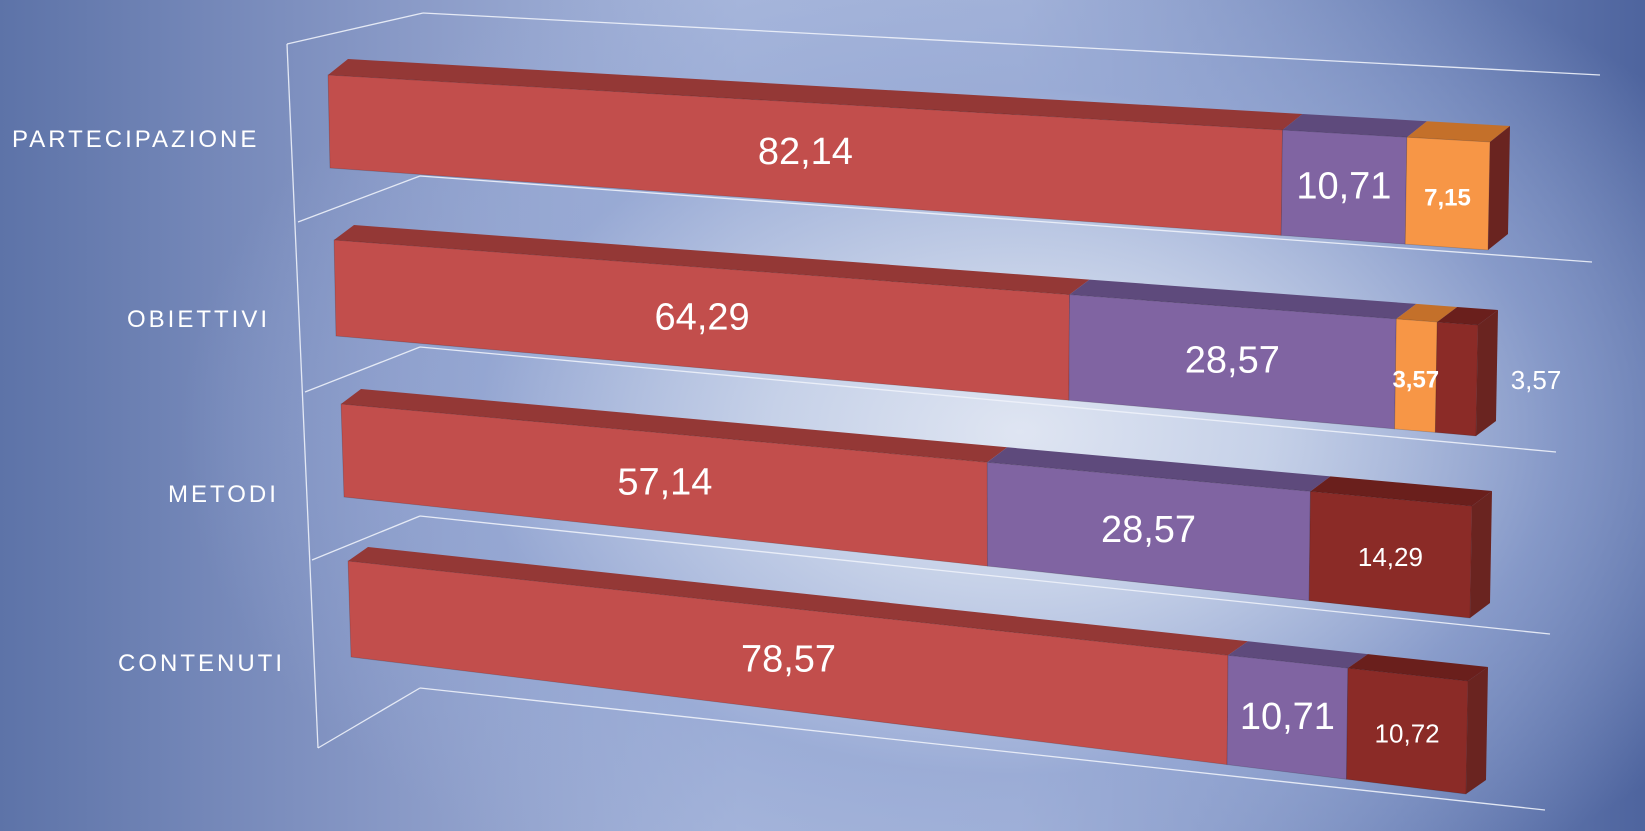 The height and width of the screenshot is (831, 1645). What do you see at coordinates (1447, 197) in the screenshot?
I see `data-label: 7,15` at bounding box center [1447, 197].